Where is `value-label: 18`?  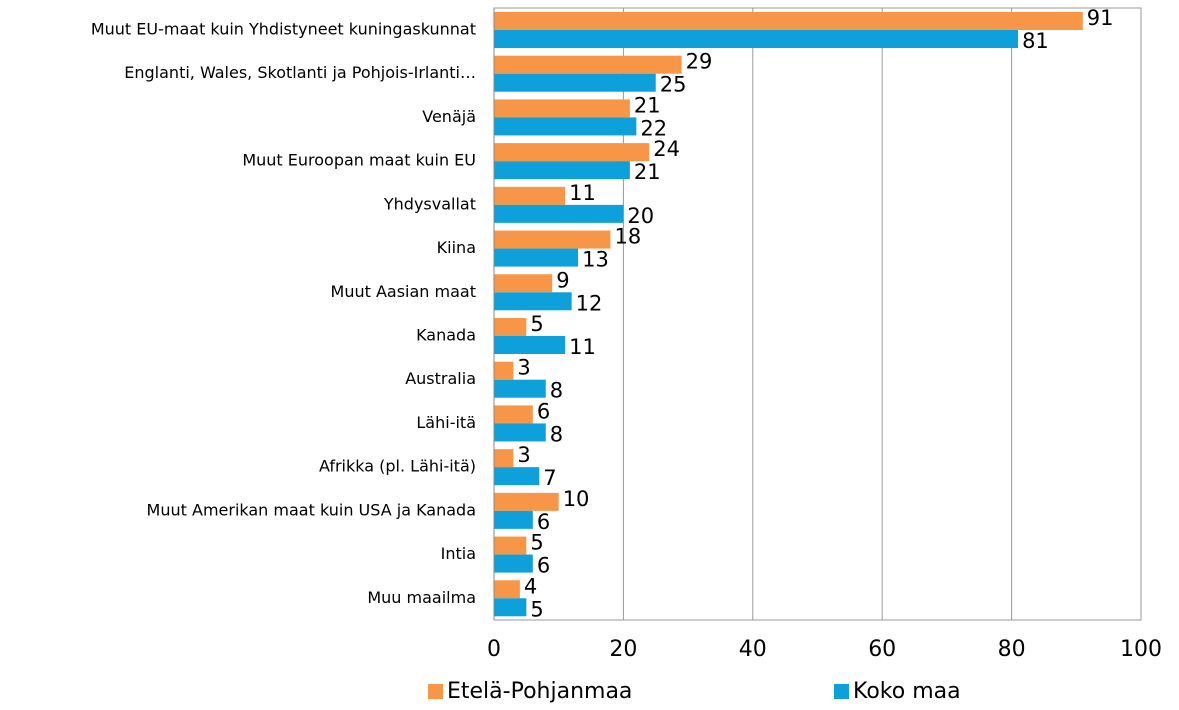 value-label: 18 is located at coordinates (627, 237).